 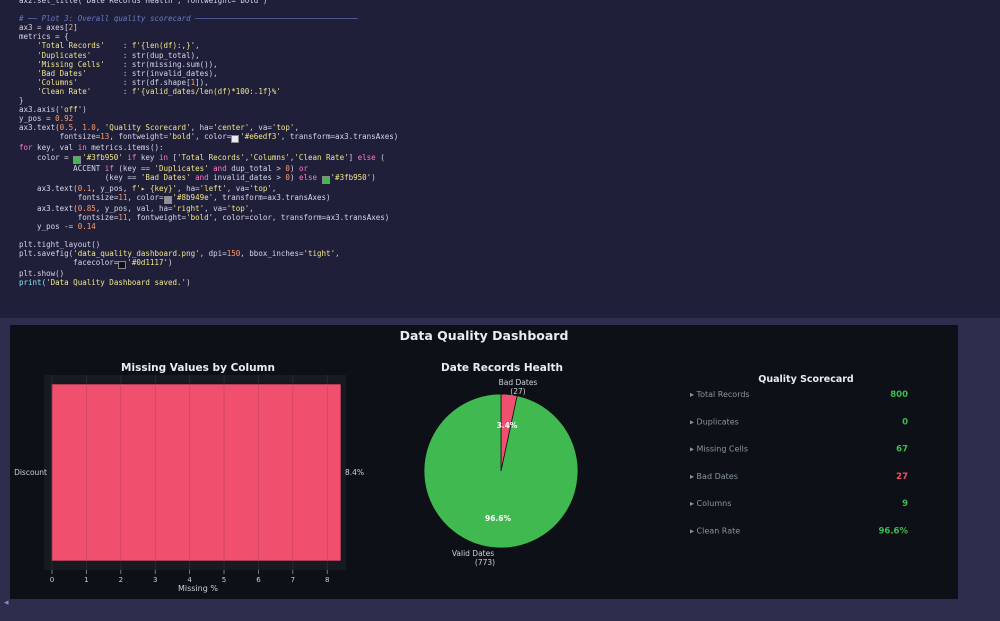 What do you see at coordinates (69, 263) in the screenshot?
I see `code-token: facecolor=` at bounding box center [69, 263].